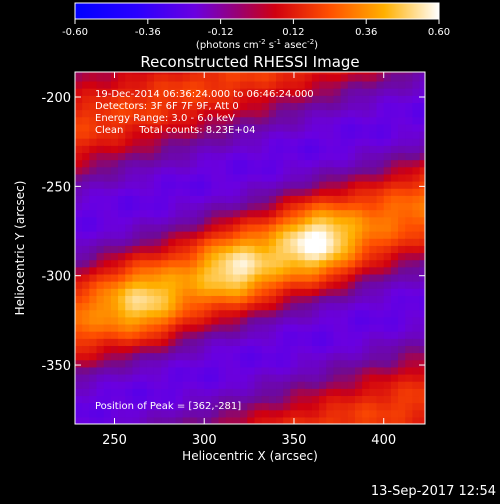 Image resolution: width=500 pixels, height=504 pixels. Describe the element at coordinates (257, 11) in the screenshot. I see `colorbar-gradient` at that location.